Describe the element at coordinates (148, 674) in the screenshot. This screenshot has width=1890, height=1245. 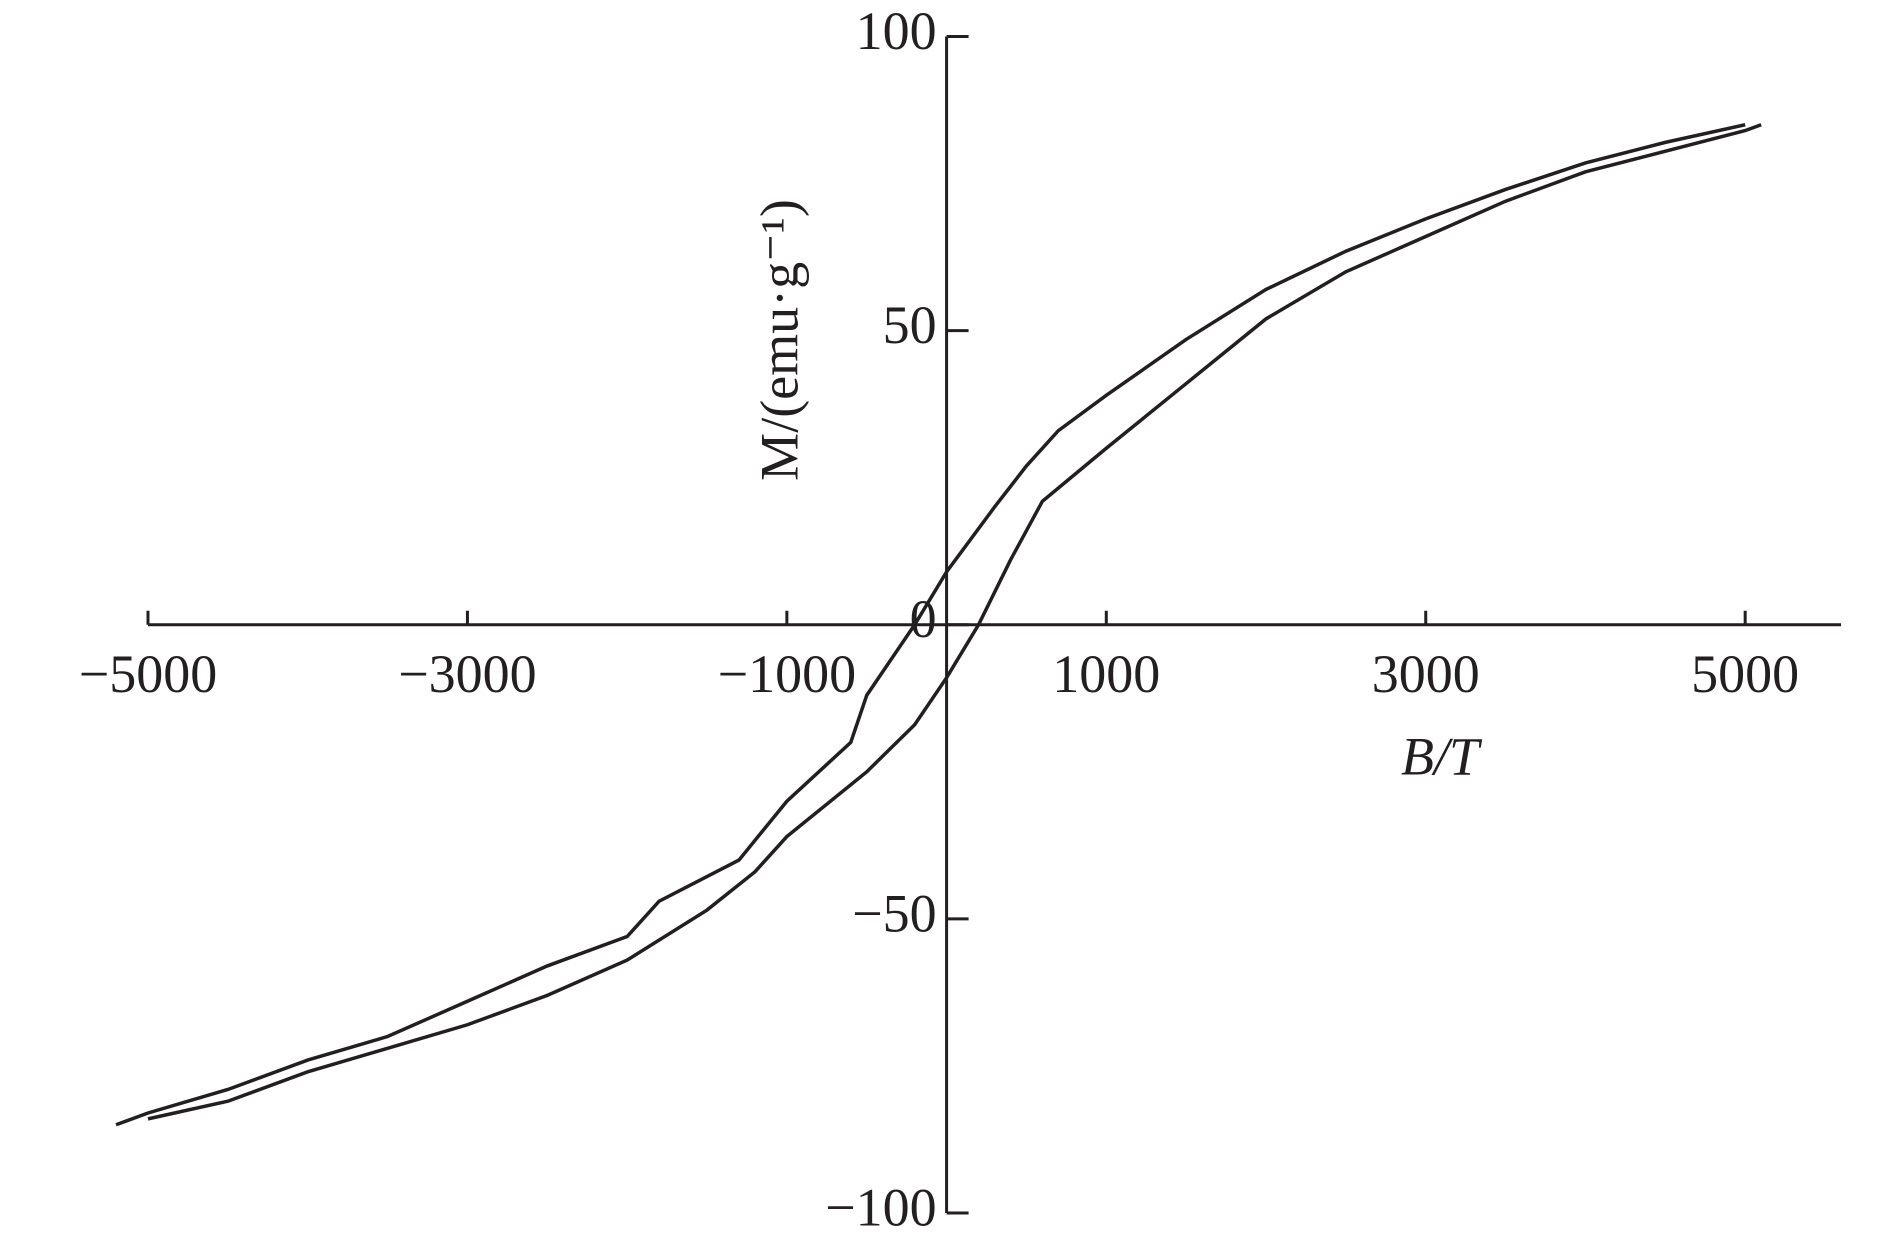
I see `x-tick-label: −5000` at that location.